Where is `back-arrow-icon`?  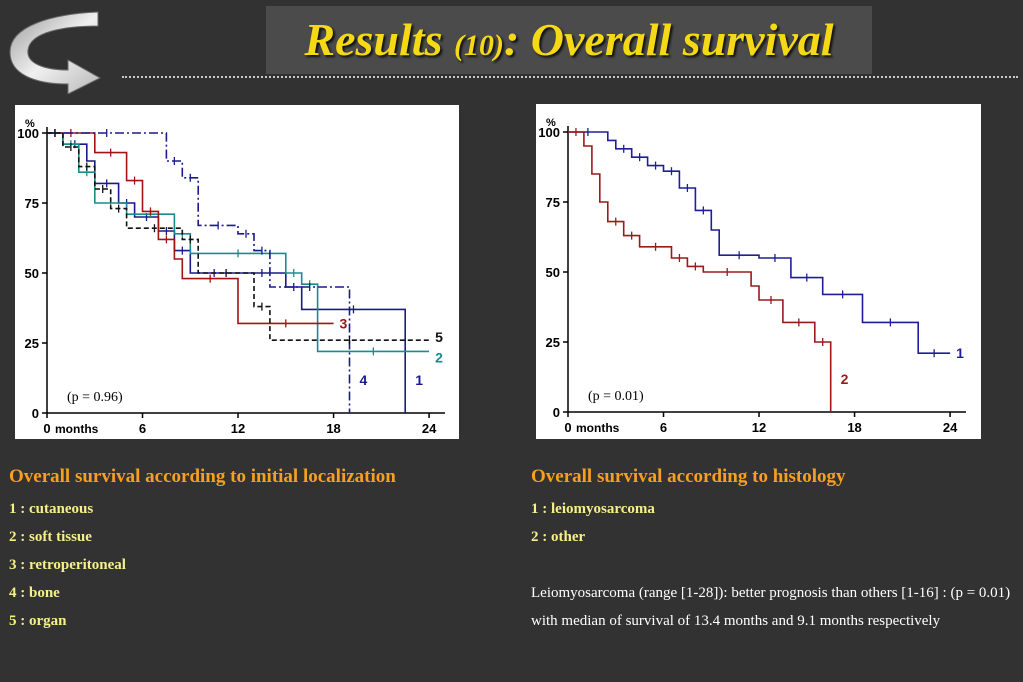 back-arrow-icon is located at coordinates (54, 51).